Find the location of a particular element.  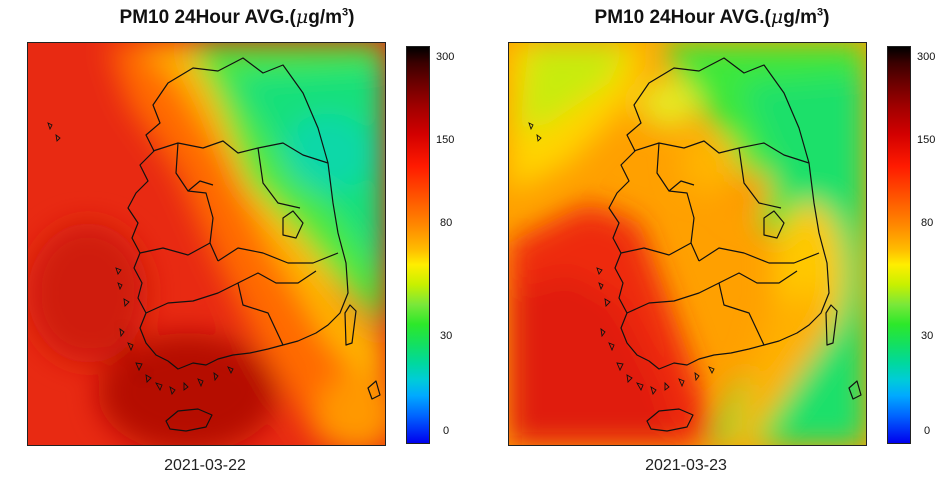

date-label-left: 2021-03-22 is located at coordinates (205, 465).